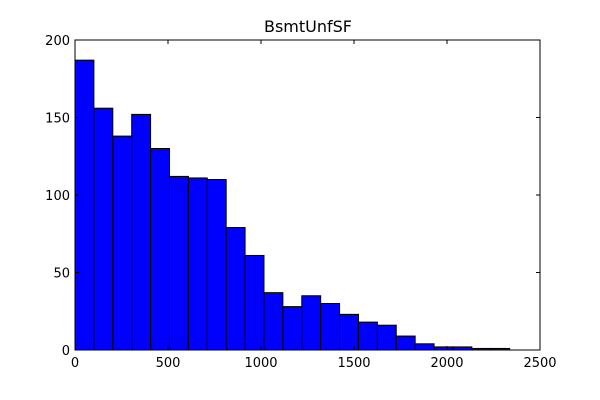  Describe the element at coordinates (75, 363) in the screenshot. I see `x-tick-label: 0` at that location.